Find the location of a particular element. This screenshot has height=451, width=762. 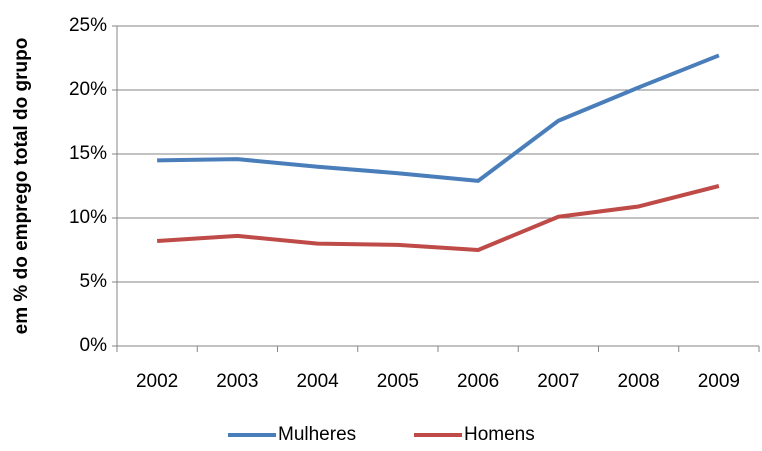

y-tick-label: 25% is located at coordinates (88, 25).